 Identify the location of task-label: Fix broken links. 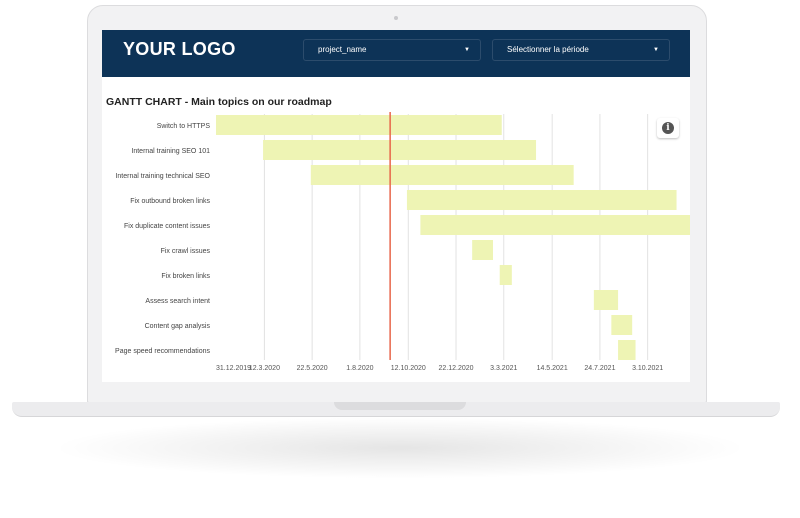
(185, 276).